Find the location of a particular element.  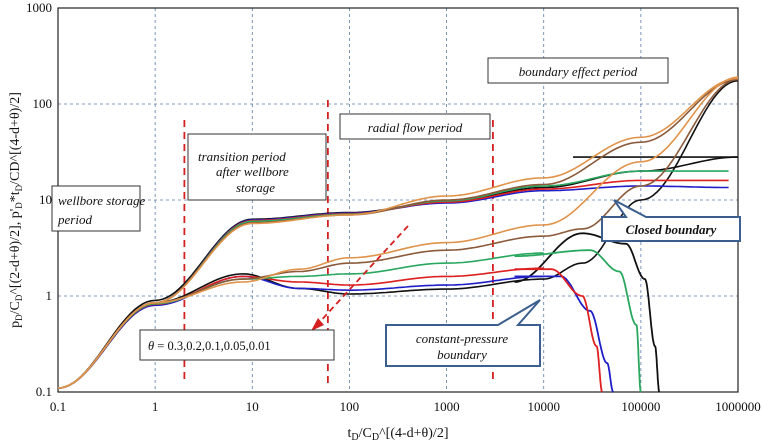

theta-arrow is located at coordinates (362, 276).